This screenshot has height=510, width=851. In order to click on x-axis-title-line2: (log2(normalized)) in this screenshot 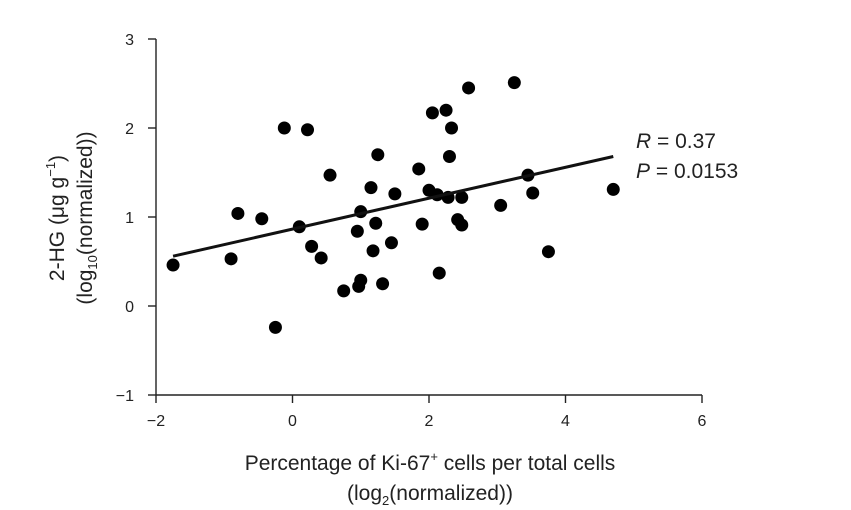, I will do `click(430, 495)`.